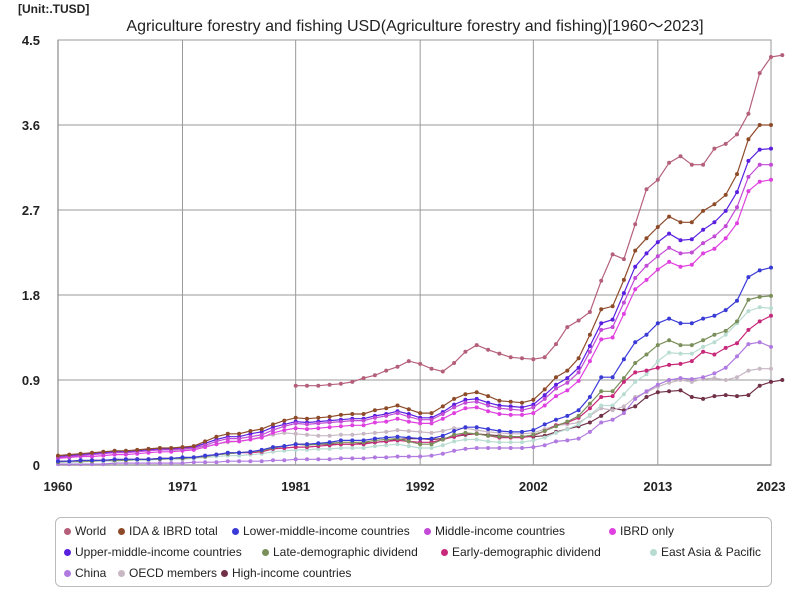 This screenshot has width=800, height=600. I want to click on legend-label: Lower-middle-income countries, so click(326, 531).